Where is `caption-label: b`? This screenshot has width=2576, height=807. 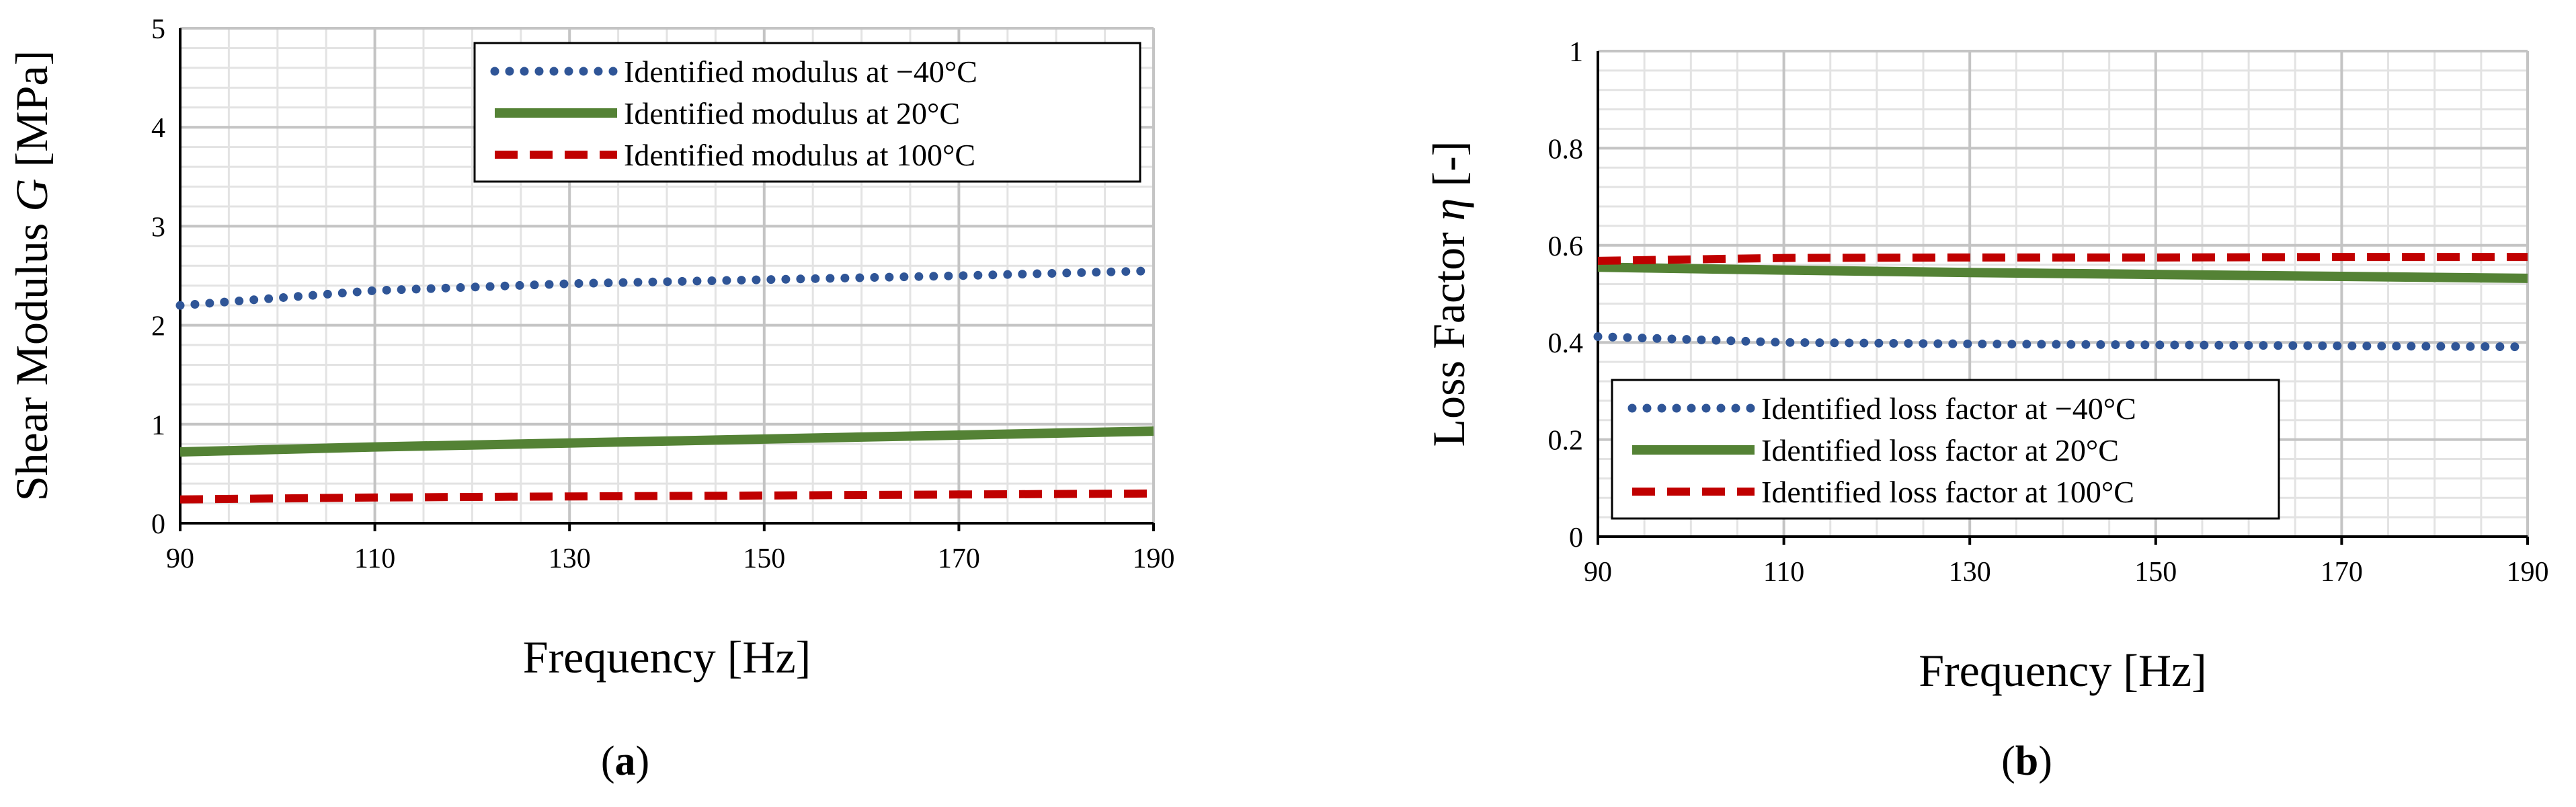
caption-label: b is located at coordinates (2026, 761).